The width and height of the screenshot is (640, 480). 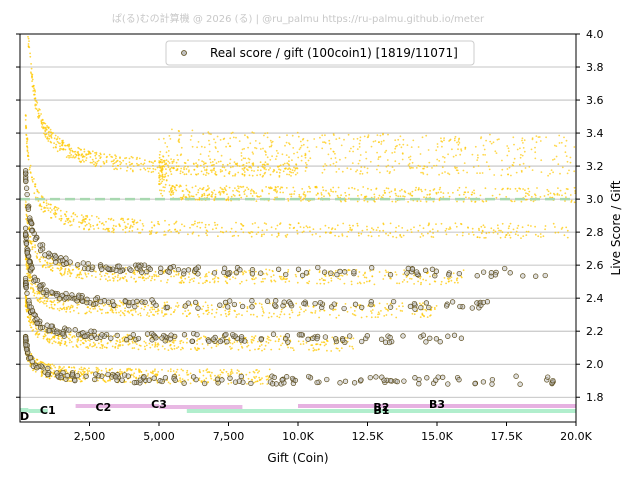 What do you see at coordinates (595, 100) in the screenshot?
I see `y-tick-label: 3.6` at bounding box center [595, 100].